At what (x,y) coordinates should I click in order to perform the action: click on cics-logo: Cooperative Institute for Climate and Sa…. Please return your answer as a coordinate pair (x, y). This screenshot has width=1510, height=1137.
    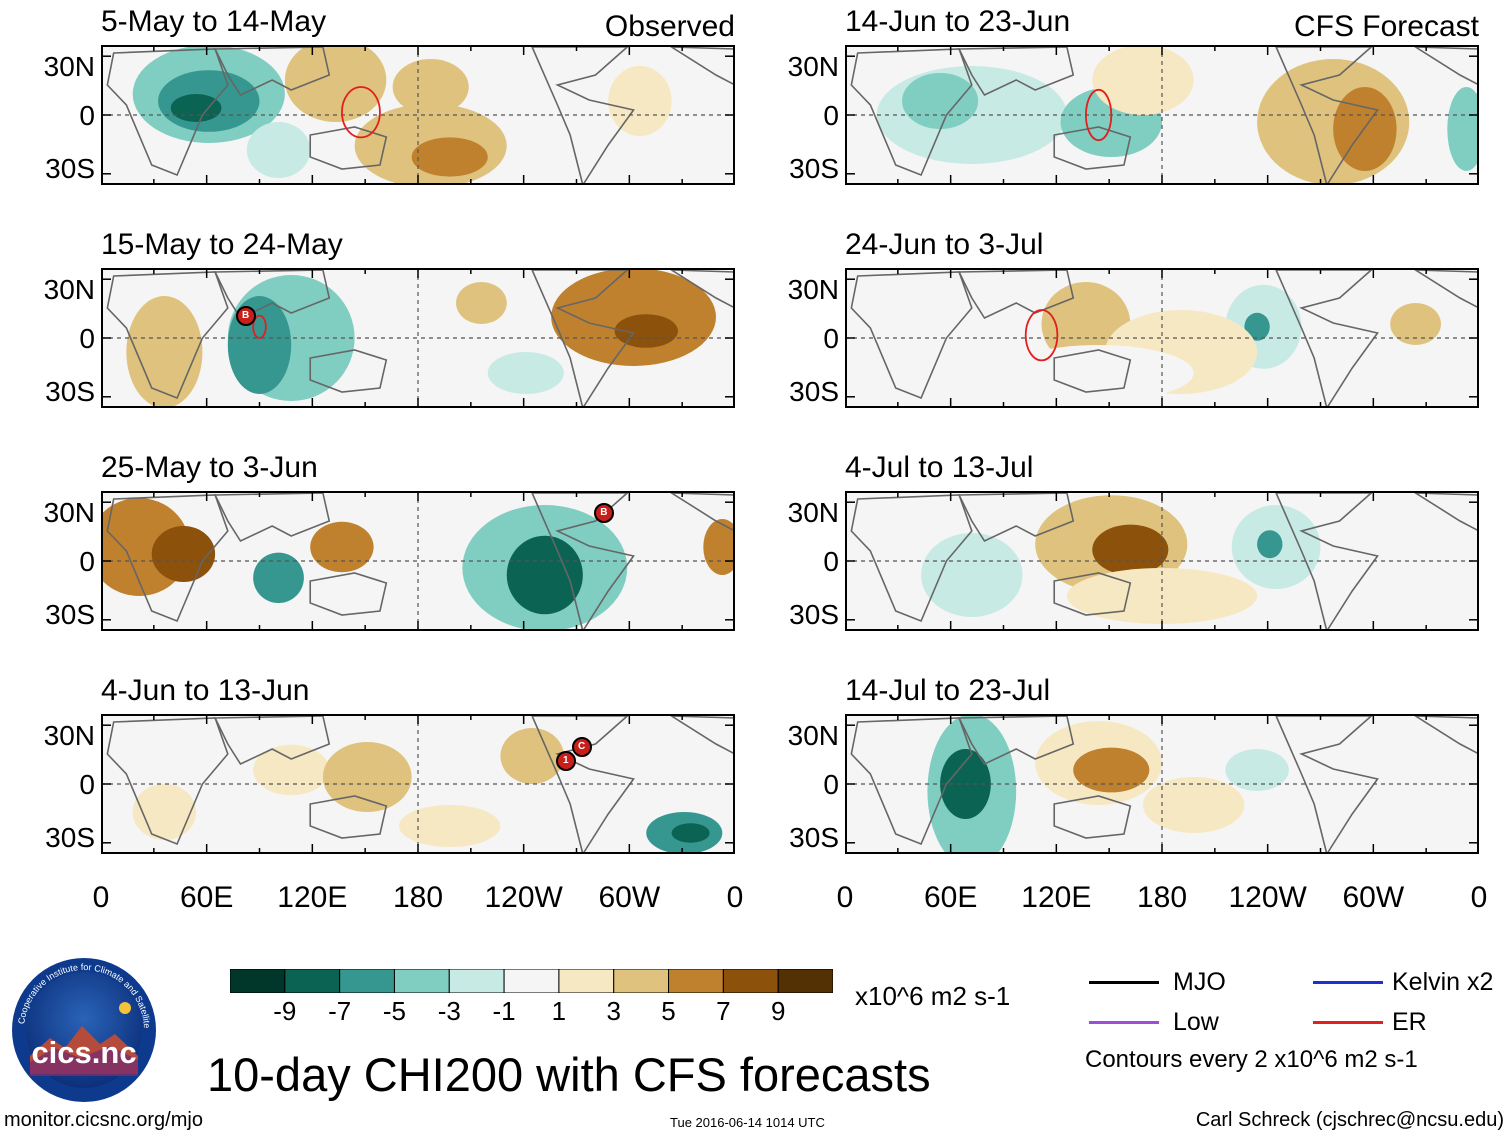
    Looking at the image, I should click on (83, 1026).